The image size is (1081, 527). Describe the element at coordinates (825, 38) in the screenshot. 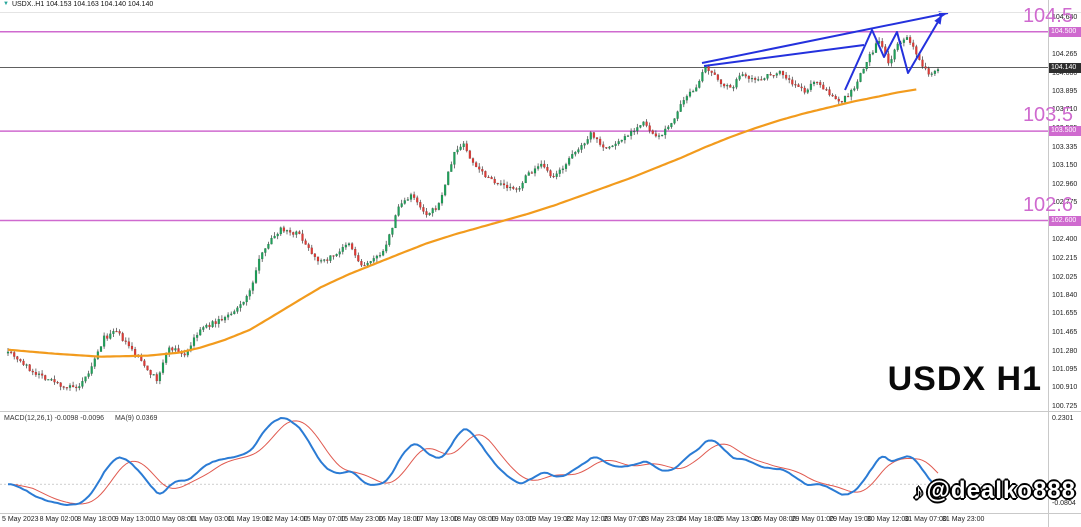

I see `ascending-trendline` at that location.